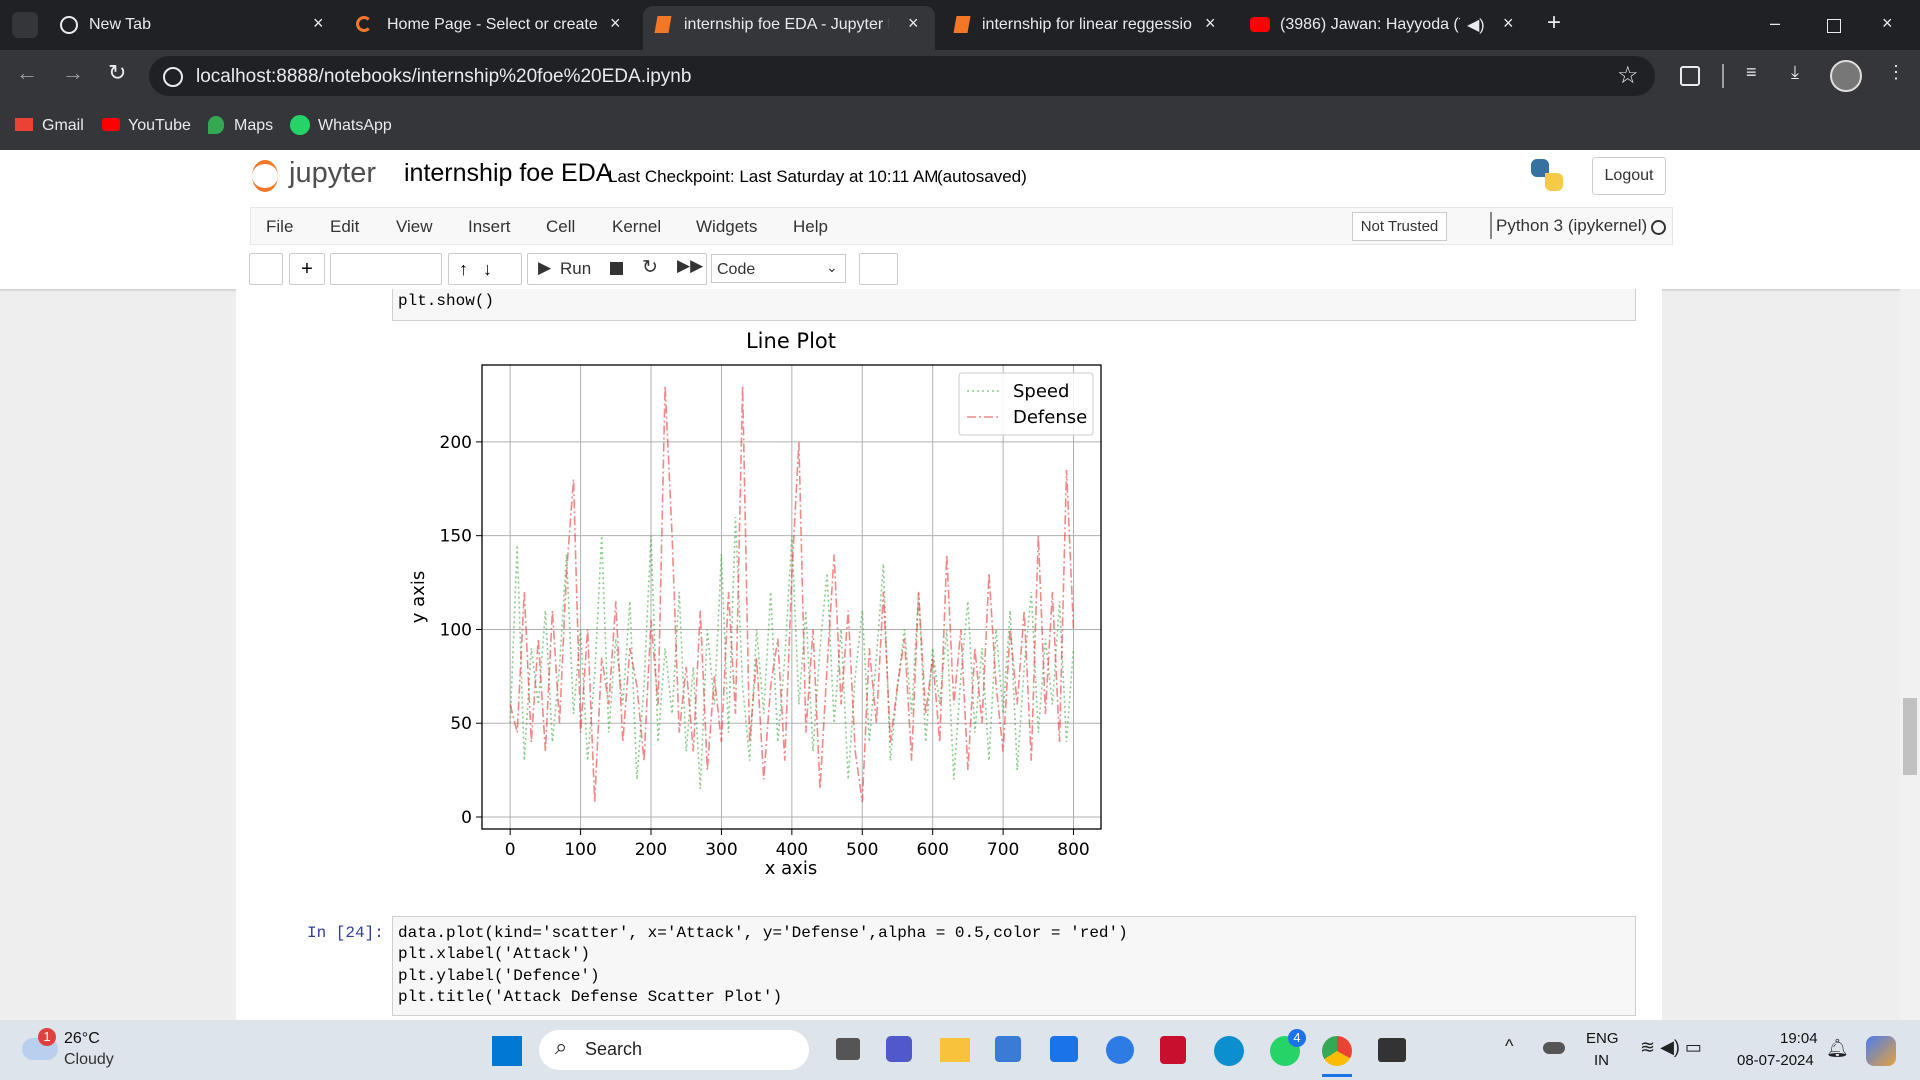 Image resolution: width=1920 pixels, height=1080 pixels. What do you see at coordinates (1775, 1060) in the screenshot?
I see `clock-date: 08-07-2024` at bounding box center [1775, 1060].